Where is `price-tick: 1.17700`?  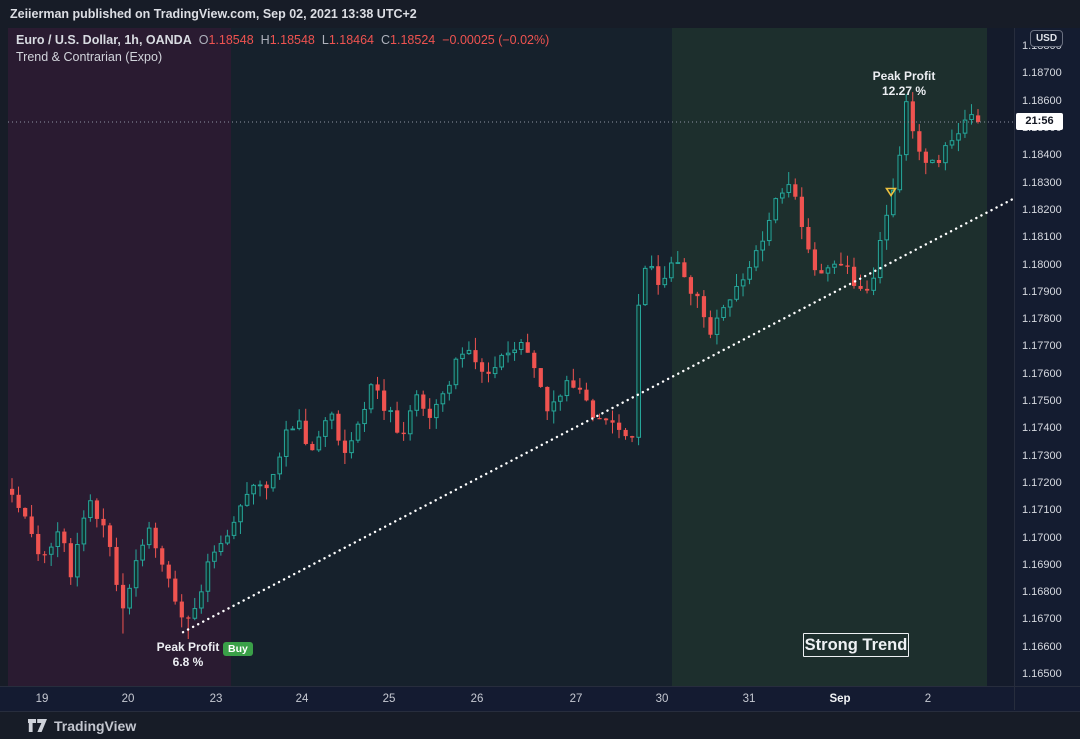
price-tick: 1.17700 is located at coordinates (1042, 346).